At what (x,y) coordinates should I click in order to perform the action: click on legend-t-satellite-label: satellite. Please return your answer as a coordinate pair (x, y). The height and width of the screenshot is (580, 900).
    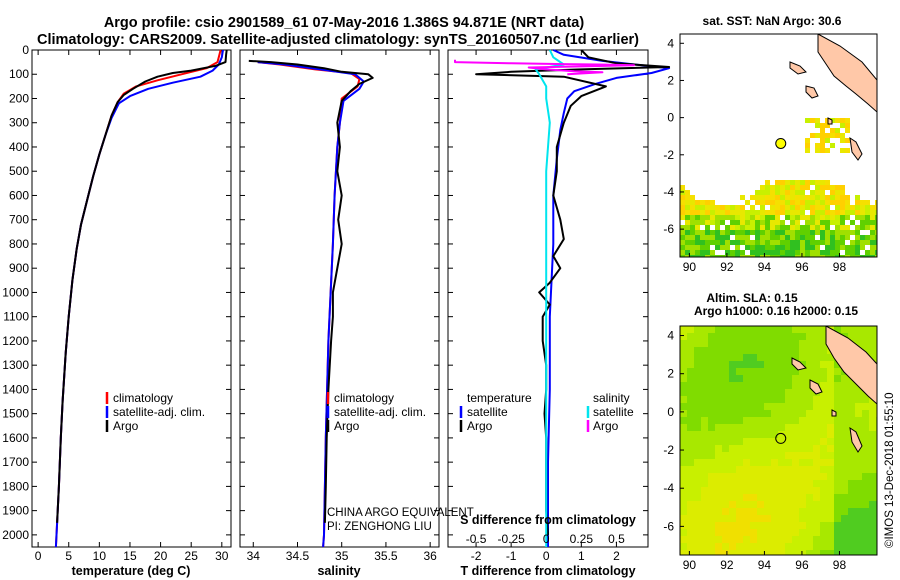
    Looking at the image, I should click on (487, 412).